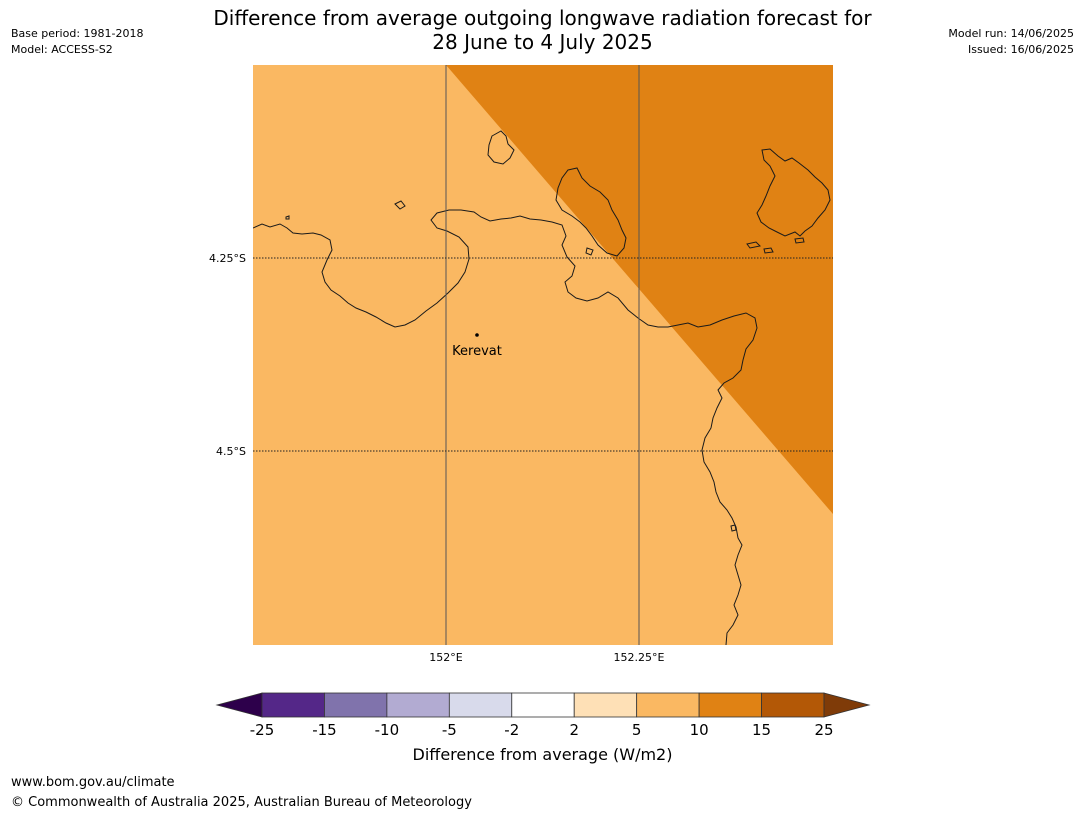  Describe the element at coordinates (93, 782) in the screenshot. I see `footer-url: www.bom.gov.au/climate` at that location.